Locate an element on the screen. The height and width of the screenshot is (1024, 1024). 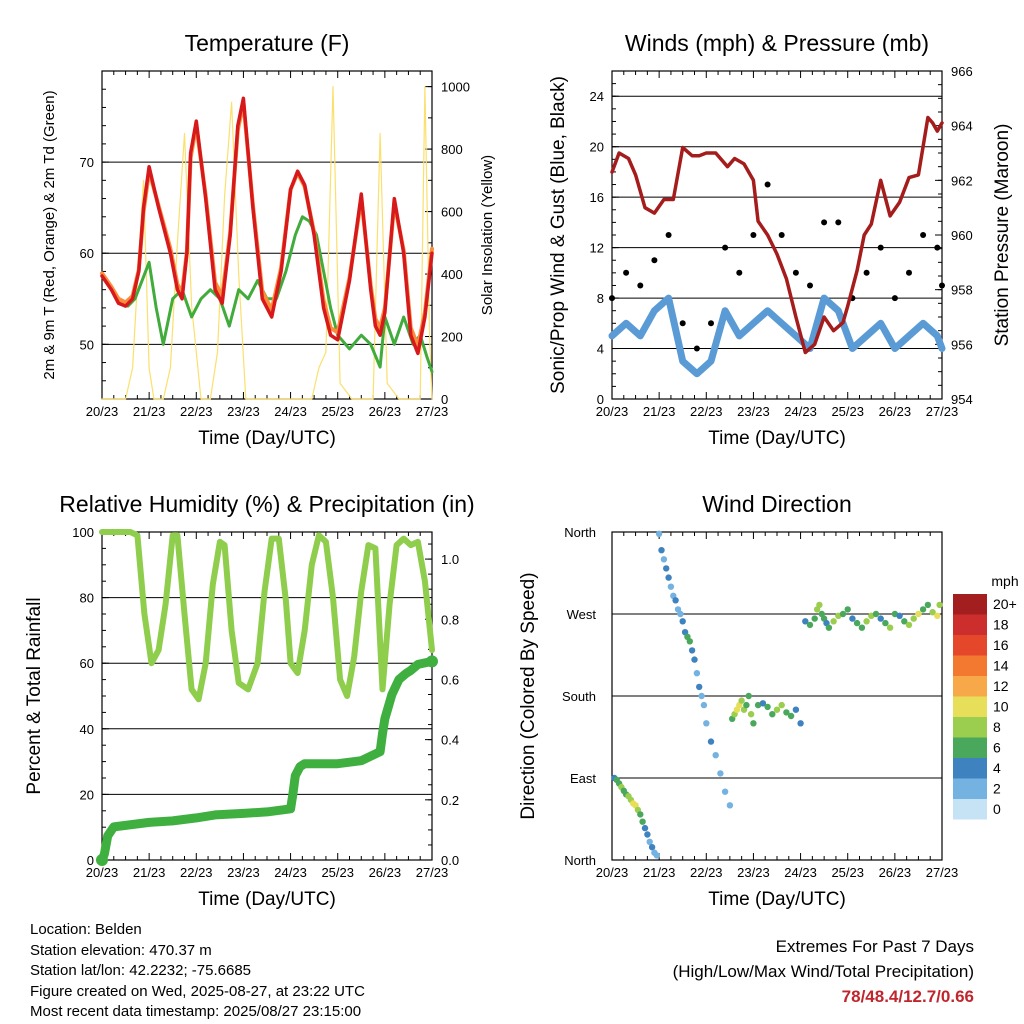
rh_precip-ytick-label: 40 is located at coordinates (87, 729).